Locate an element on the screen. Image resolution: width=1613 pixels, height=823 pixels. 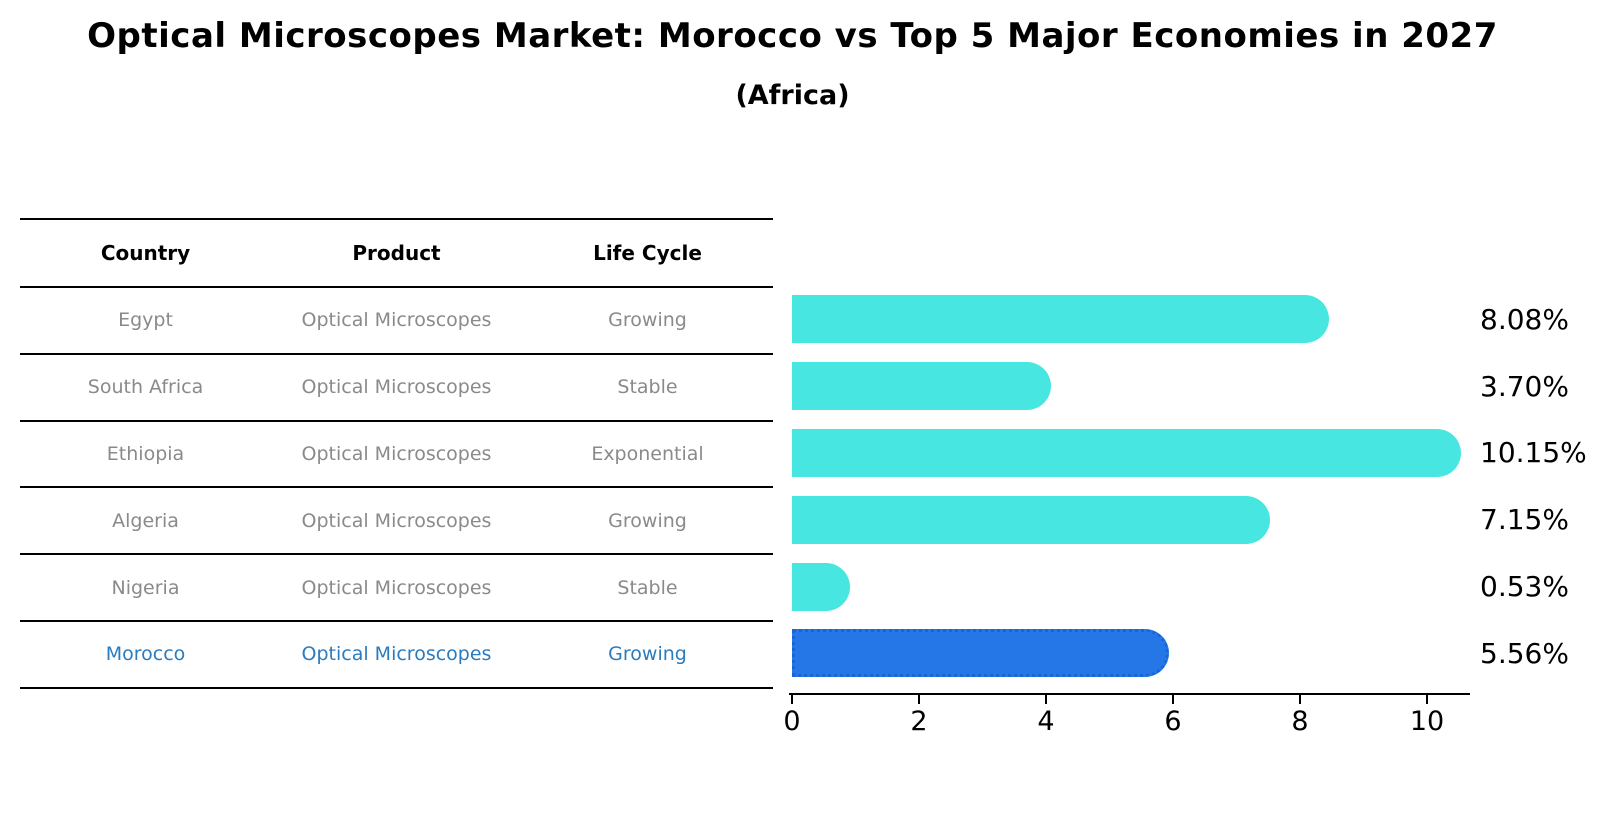
column-header-life-cycle: Life Cycle is located at coordinates (647, 253).